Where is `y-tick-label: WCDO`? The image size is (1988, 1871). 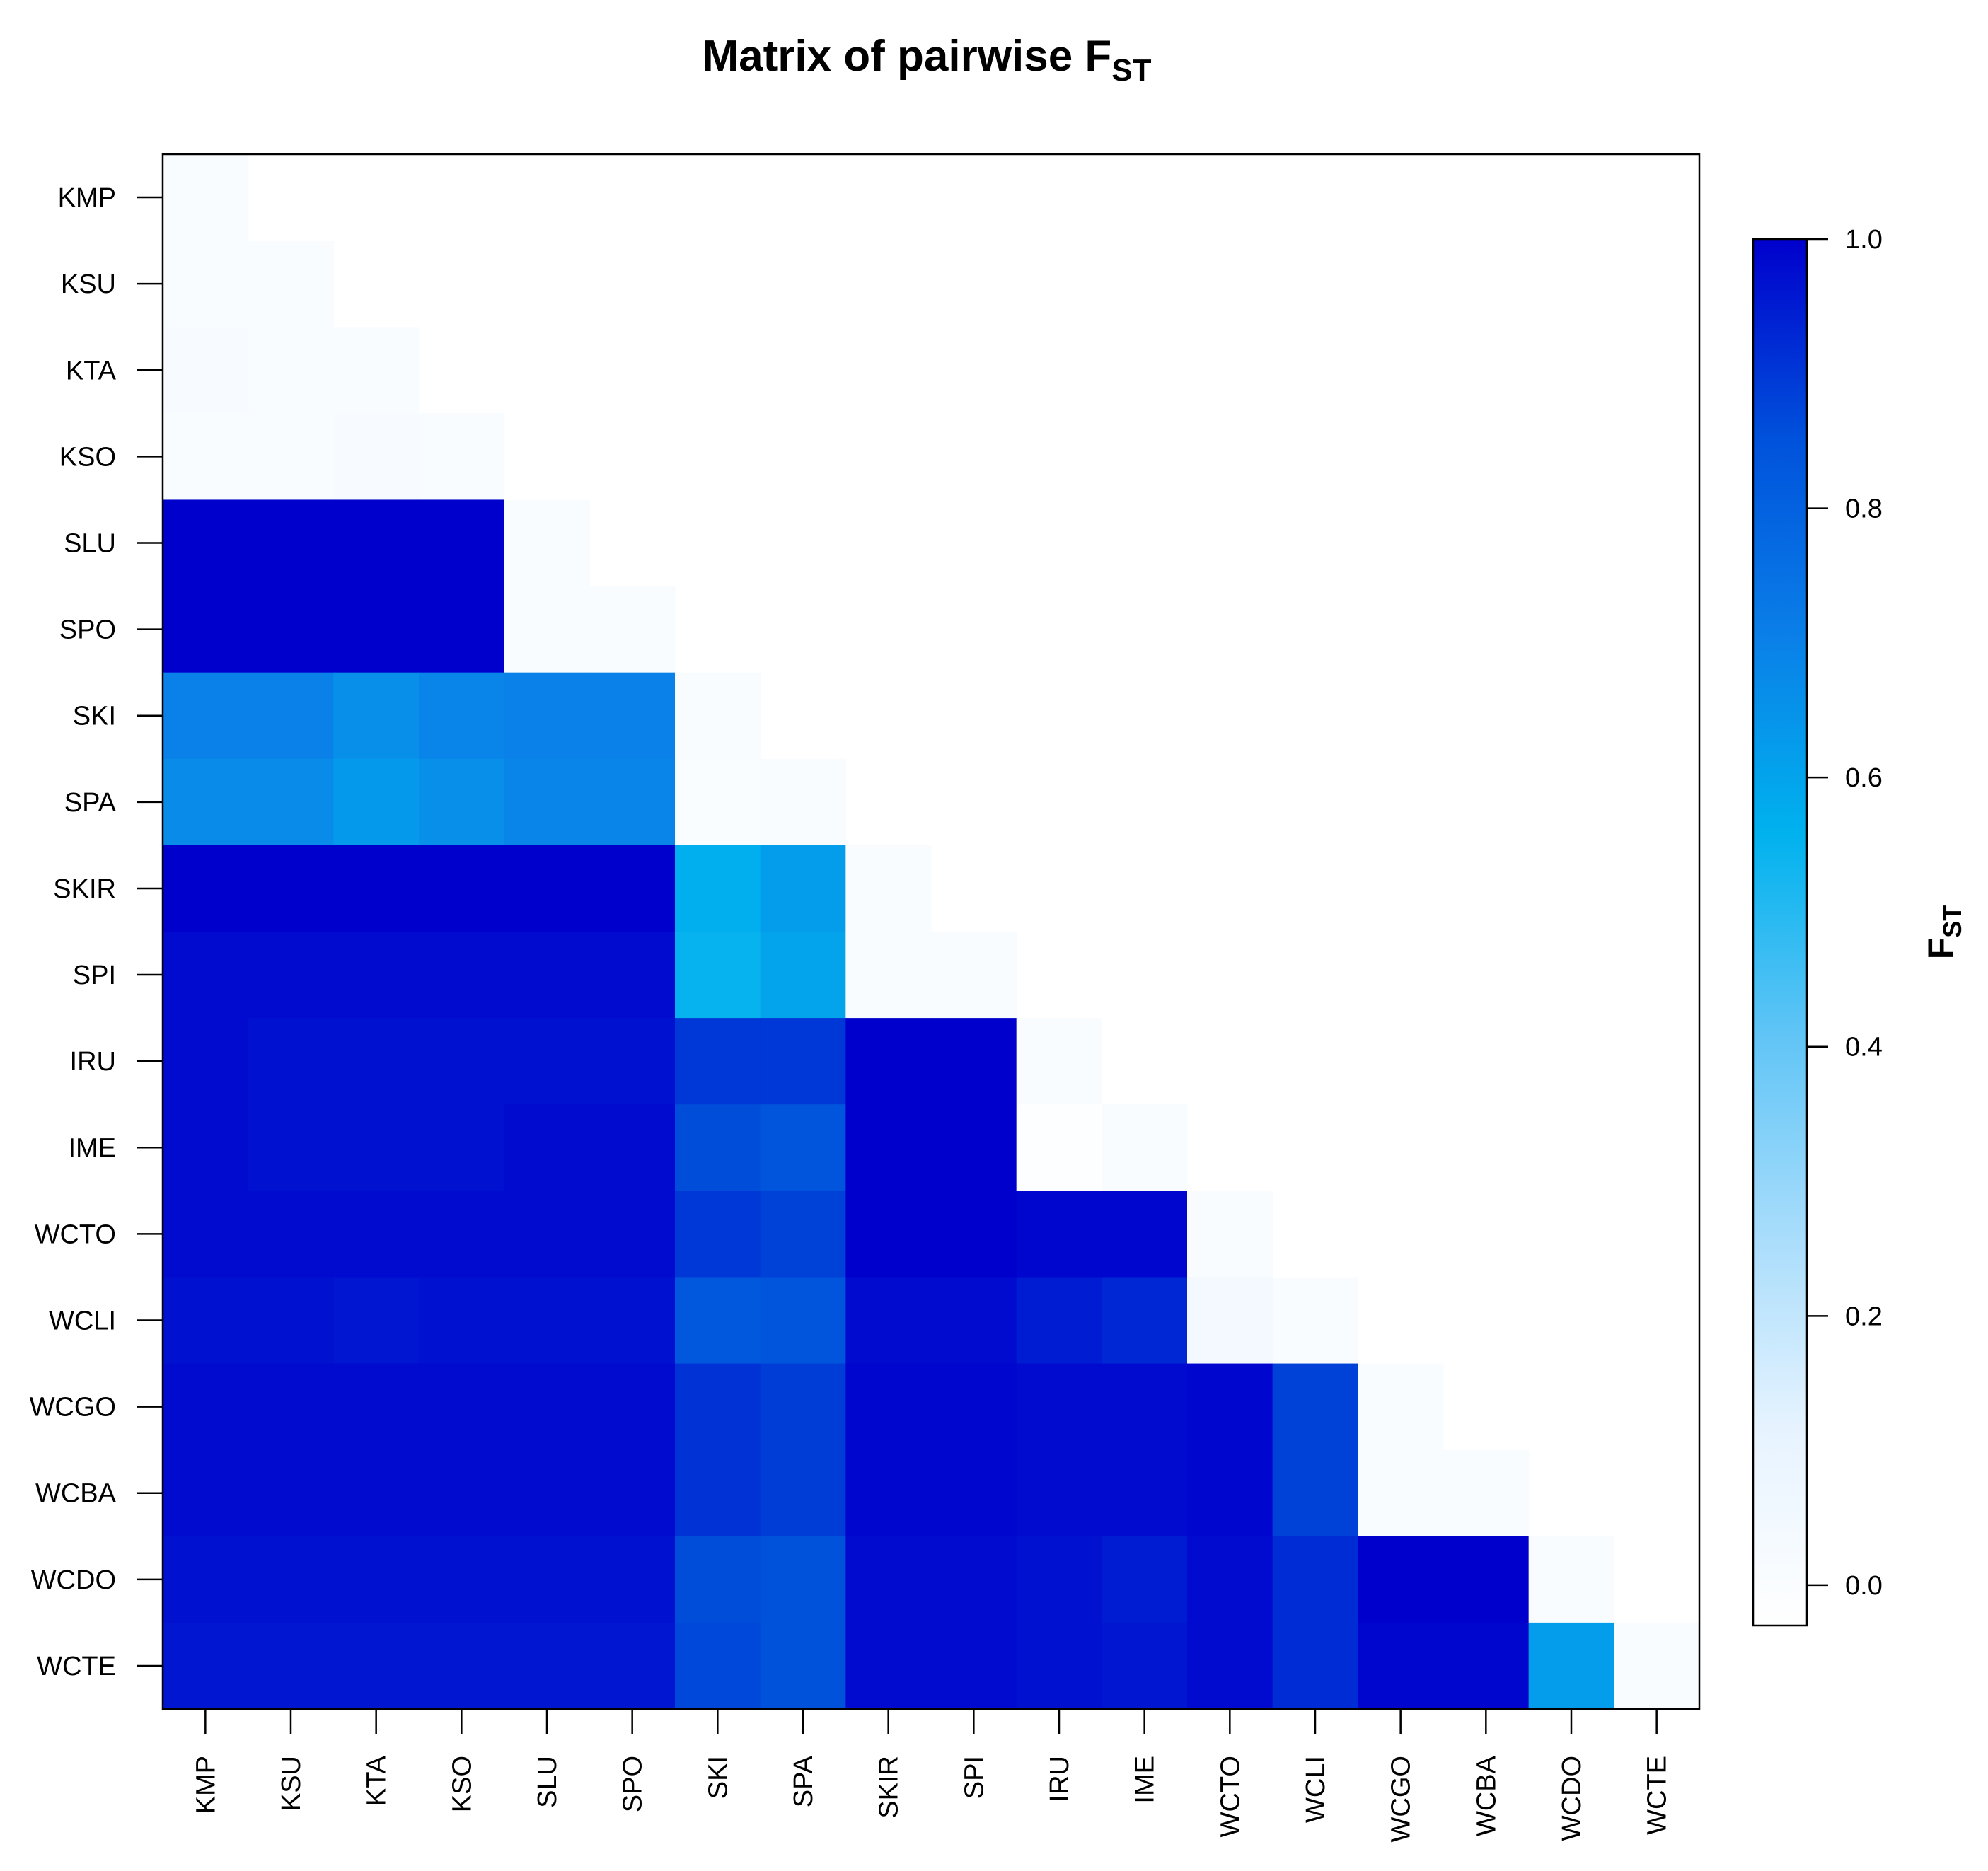
y-tick-label: WCDO is located at coordinates (73, 1580).